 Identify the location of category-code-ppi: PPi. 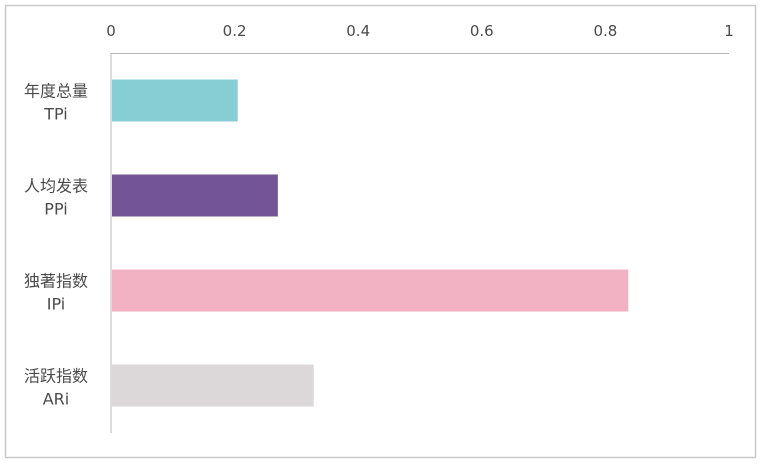
(55, 209).